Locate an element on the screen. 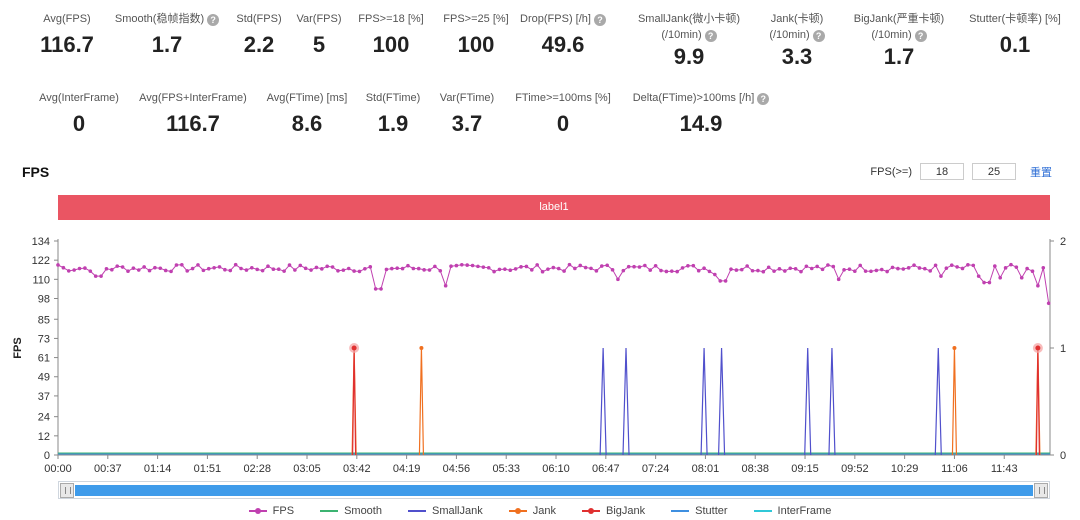 This screenshot has height=520, width=1080. reset-button: 重置 is located at coordinates (1041, 172).